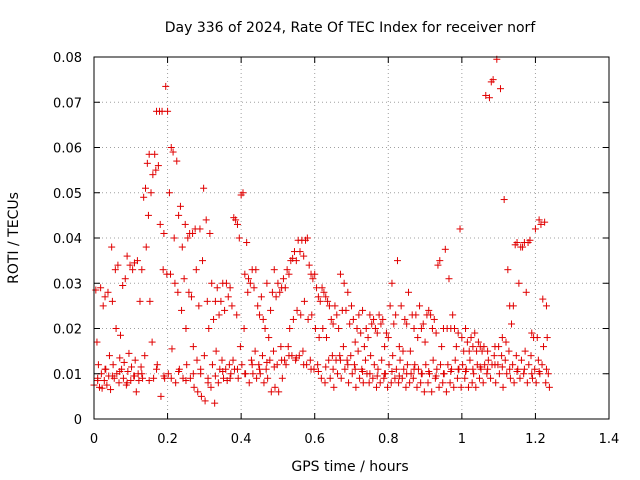 The image size is (640, 480). Describe the element at coordinates (314, 439) in the screenshot. I see `x-tick-label: 0.6` at that location.